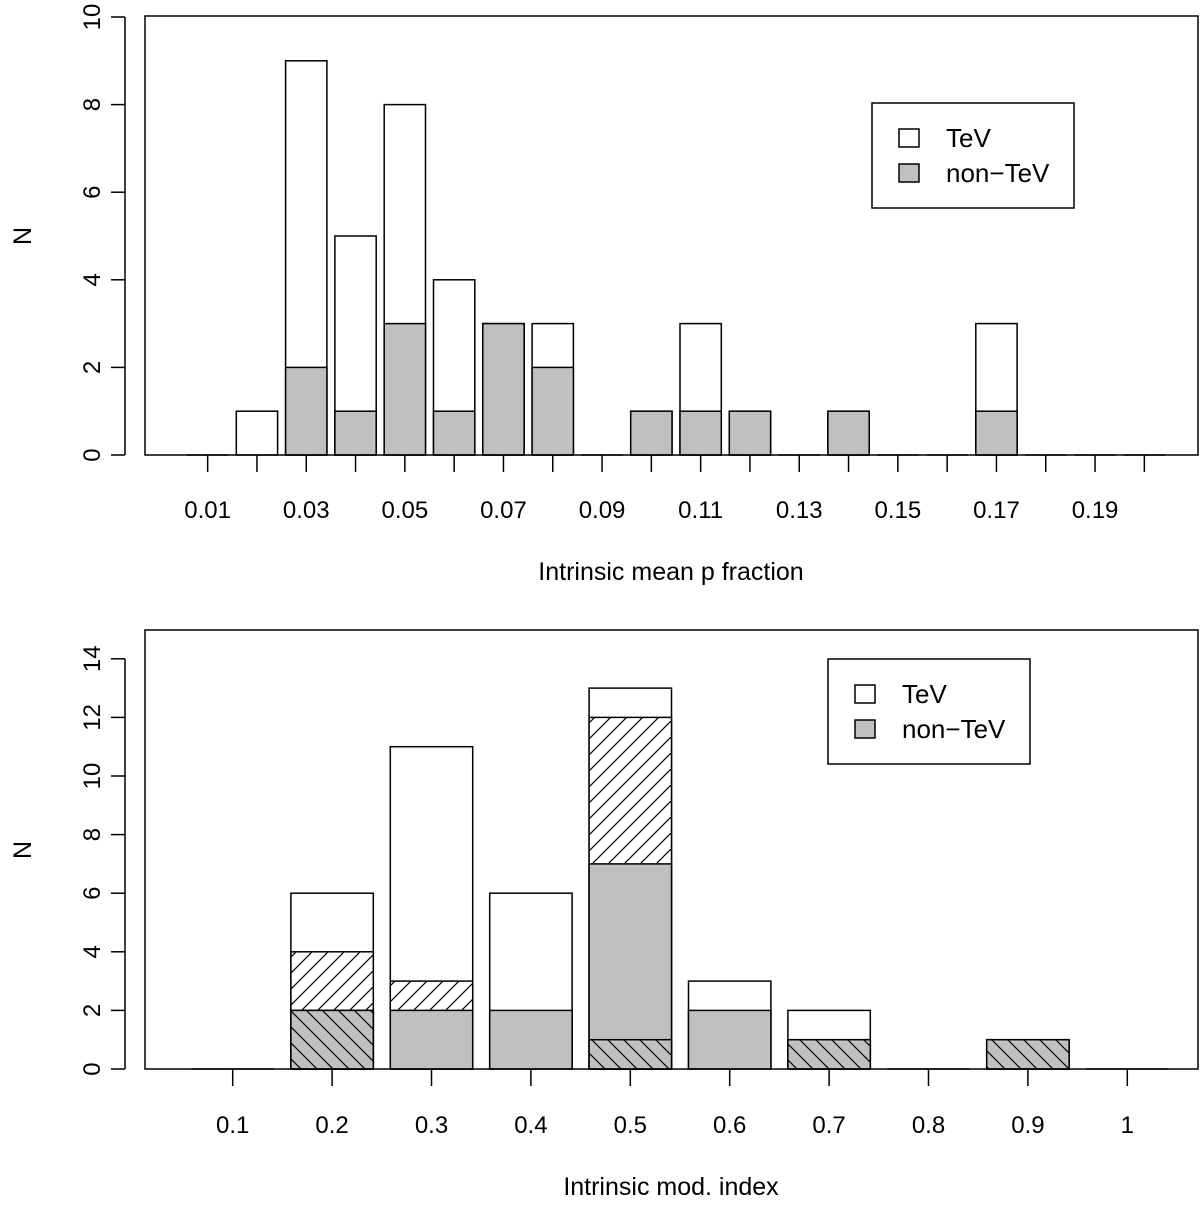 This screenshot has width=1200, height=1205. Describe the element at coordinates (828, 1125) in the screenshot. I see `x-tick-label: 0.7` at that location.